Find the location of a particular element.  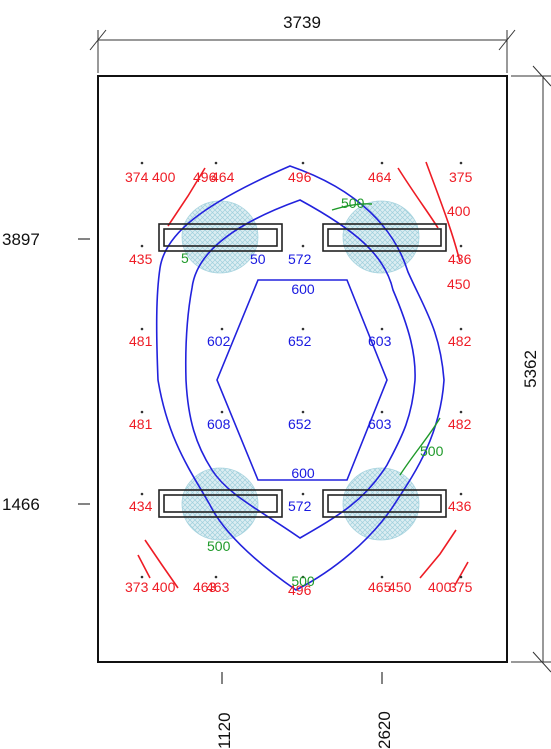

contour-500-top is located at coordinates (352, 207).